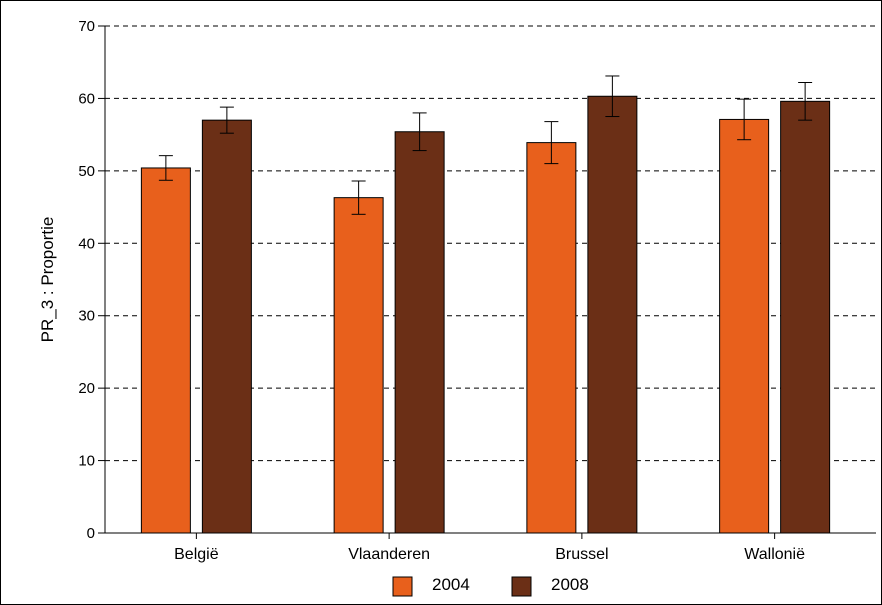 The width and height of the screenshot is (882, 605). I want to click on y-tick-labels: 0 10 20 30 40 50 60 70, so click(86, 280).